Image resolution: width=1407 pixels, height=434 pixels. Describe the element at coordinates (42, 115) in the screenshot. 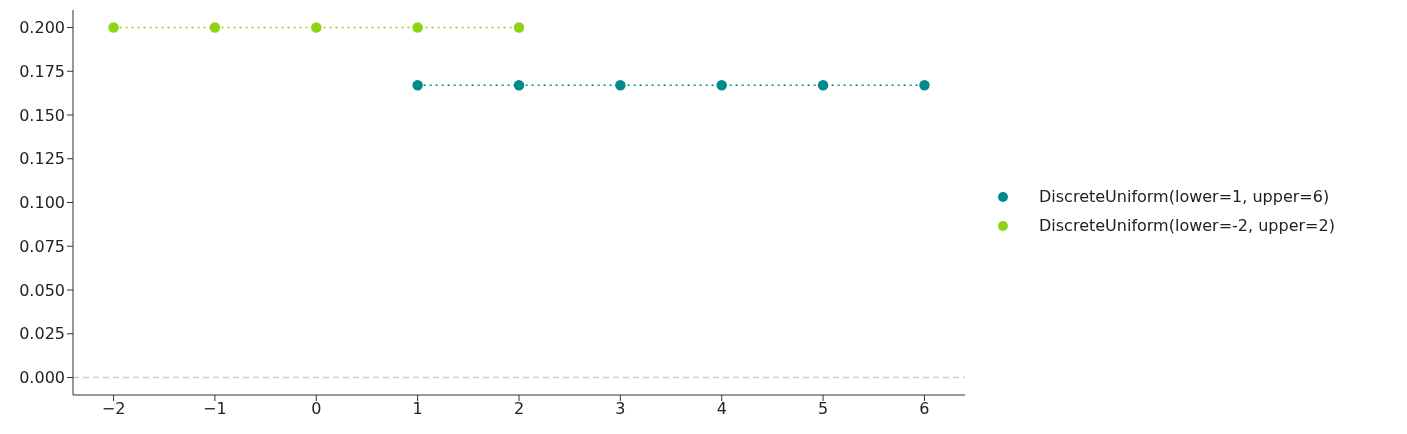

I see `y-tick-label: 0.150` at that location.